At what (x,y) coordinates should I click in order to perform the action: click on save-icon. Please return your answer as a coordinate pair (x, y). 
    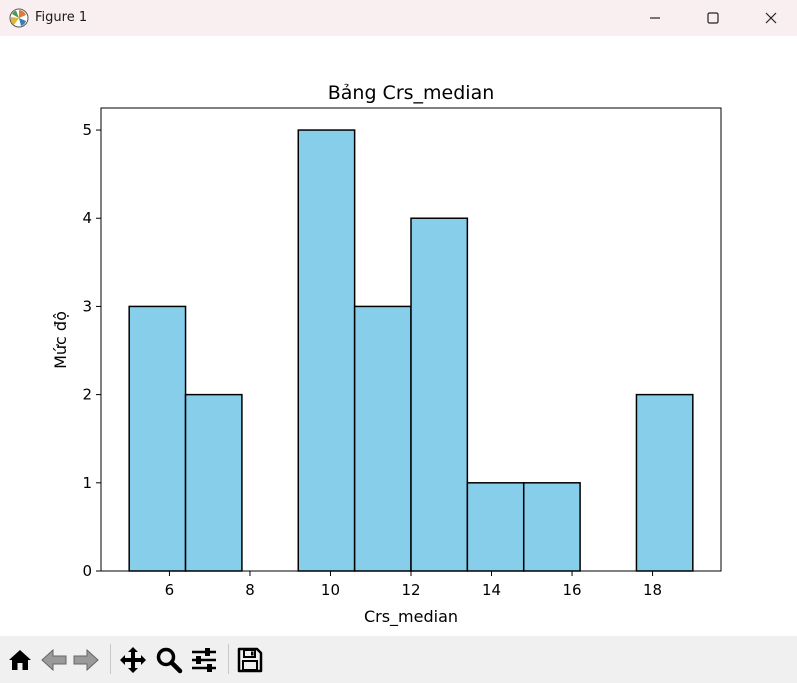
    Looking at the image, I should click on (250, 660).